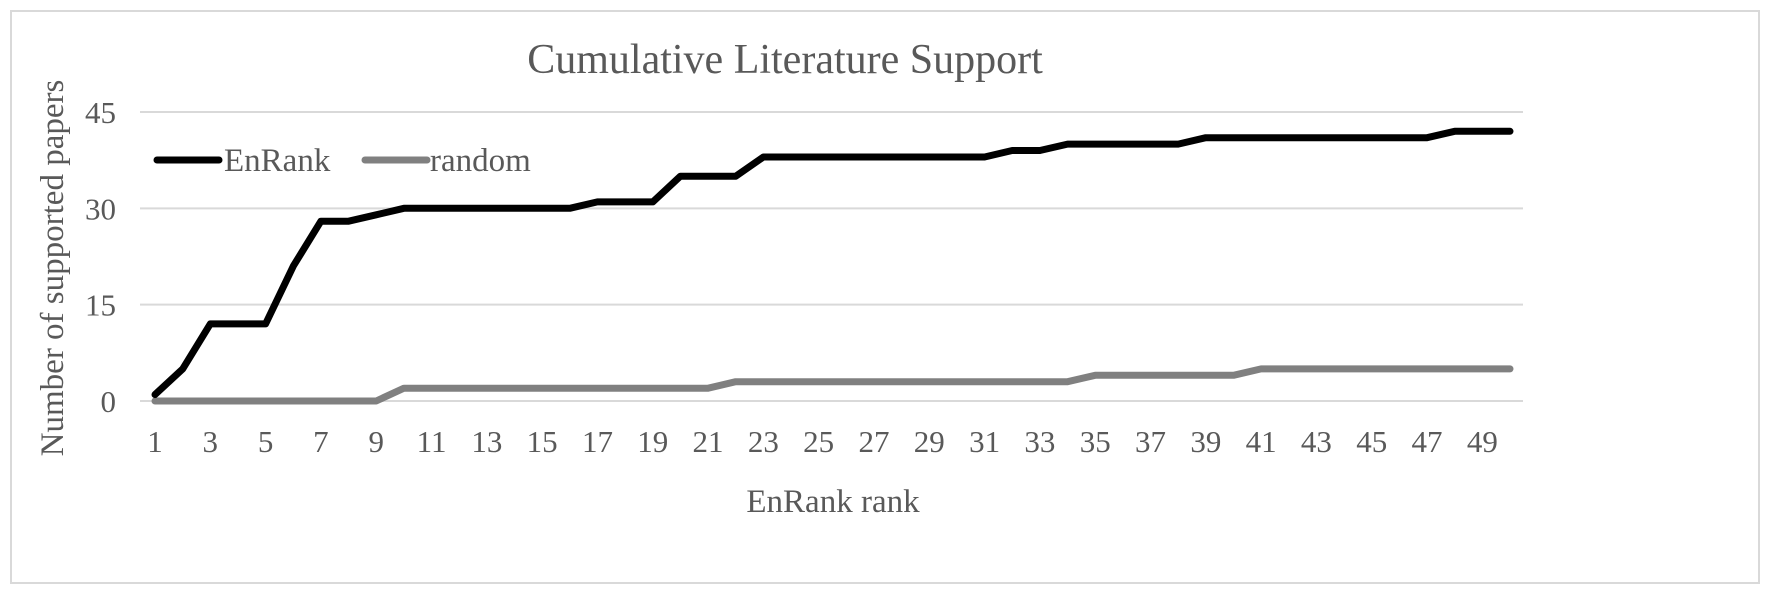 Image resolution: width=1772 pixels, height=596 pixels. I want to click on y-tick-label: 30, so click(100, 208).